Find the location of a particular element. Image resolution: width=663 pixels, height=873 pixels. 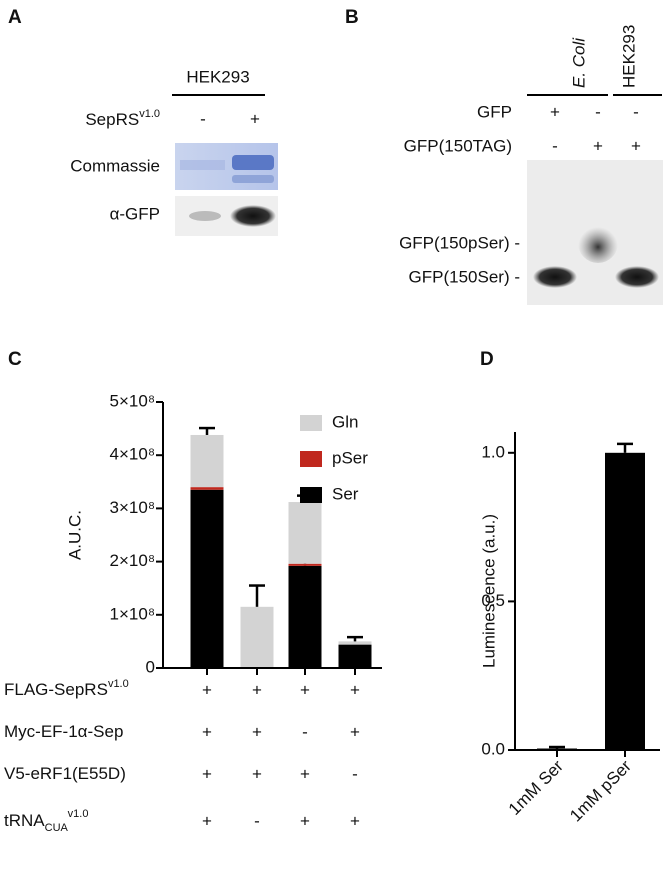

condition-label-text: tRNA is located at coordinates (24, 820).